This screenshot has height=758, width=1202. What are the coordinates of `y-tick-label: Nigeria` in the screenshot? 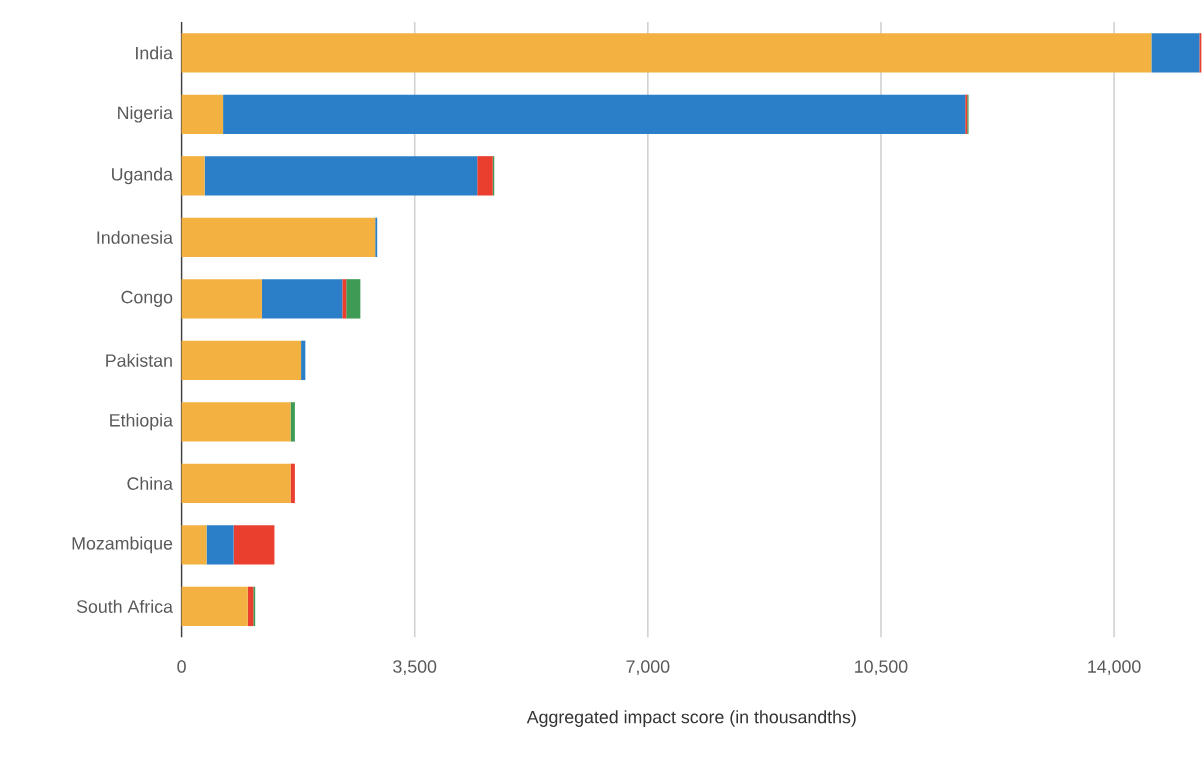 It's located at (145, 114).